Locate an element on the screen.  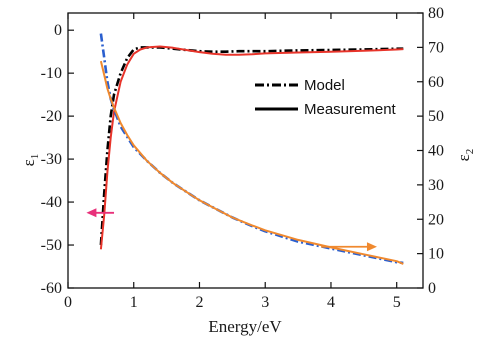
right-y-tick-label: 70 is located at coordinates (436, 47).